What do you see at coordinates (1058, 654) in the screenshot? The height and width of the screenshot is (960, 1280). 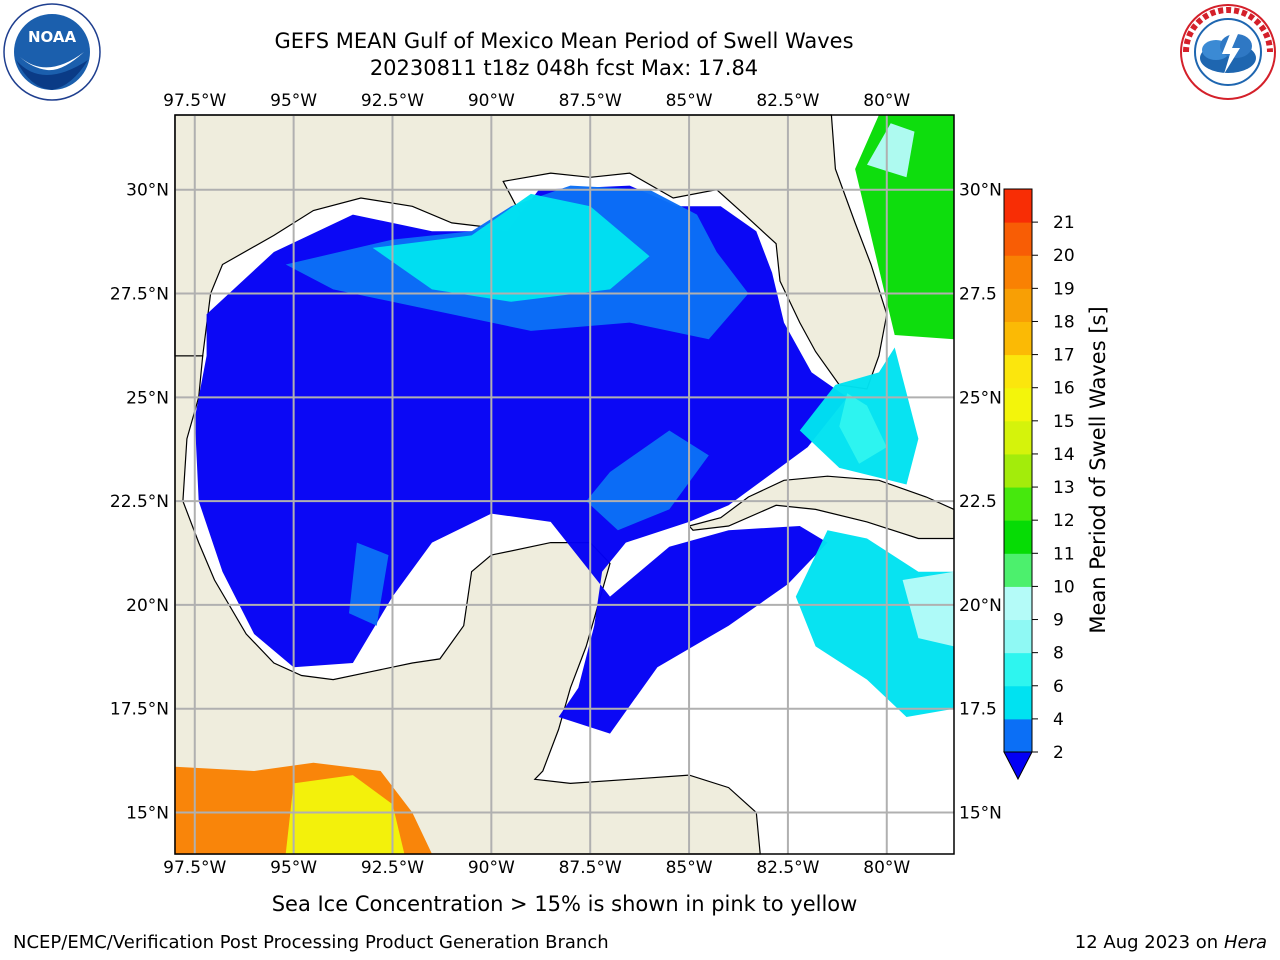 I see `colorbar-tick-label: 8` at bounding box center [1058, 654].